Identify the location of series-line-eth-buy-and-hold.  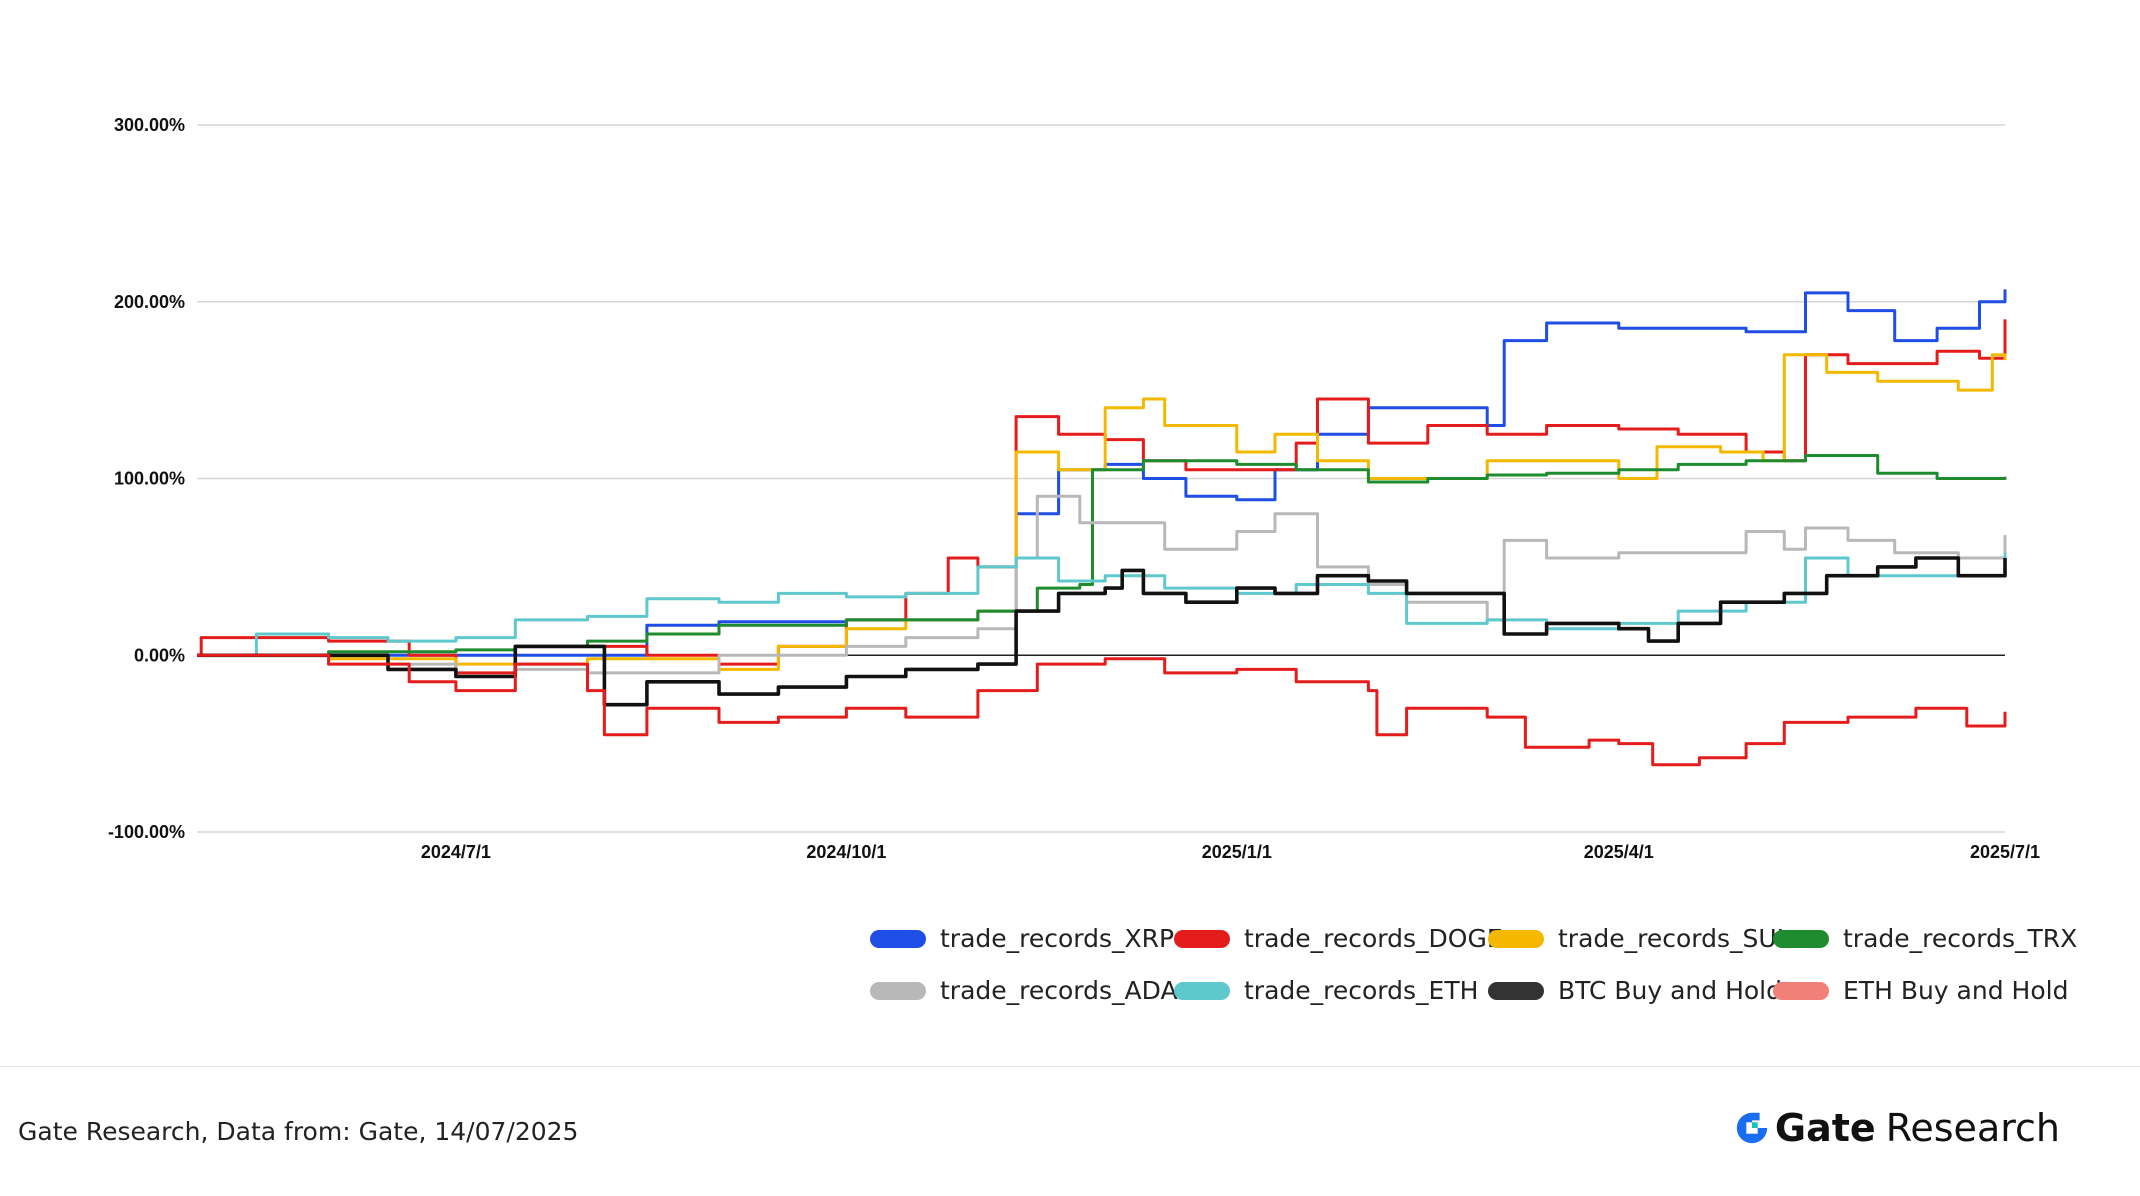
(1102, 710).